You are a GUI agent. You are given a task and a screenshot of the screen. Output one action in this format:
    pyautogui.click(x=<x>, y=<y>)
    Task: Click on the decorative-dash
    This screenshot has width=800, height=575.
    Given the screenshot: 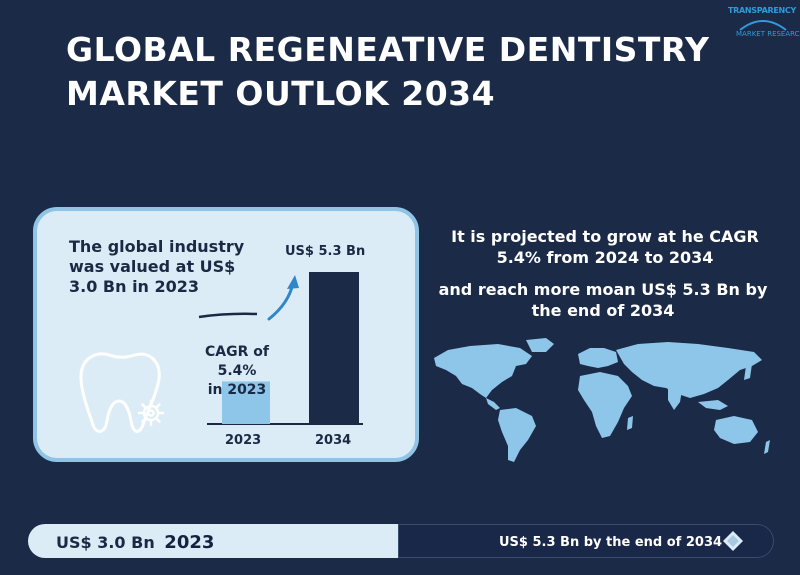 What is the action you would take?
    pyautogui.click(x=228, y=315)
    